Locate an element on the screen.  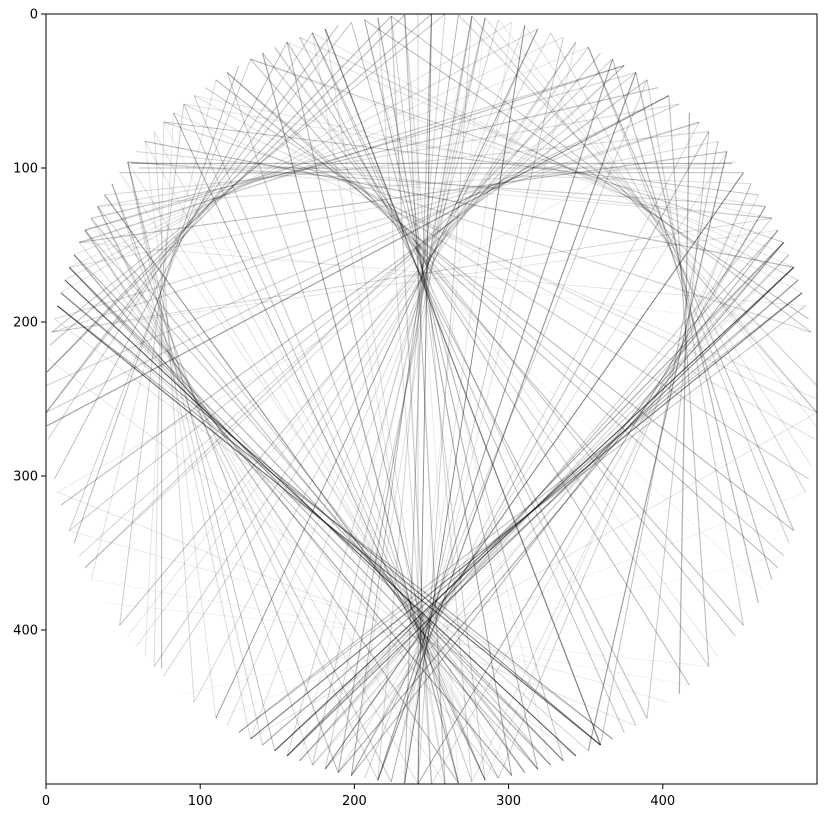
x-tick-label: 200 is located at coordinates (354, 801).